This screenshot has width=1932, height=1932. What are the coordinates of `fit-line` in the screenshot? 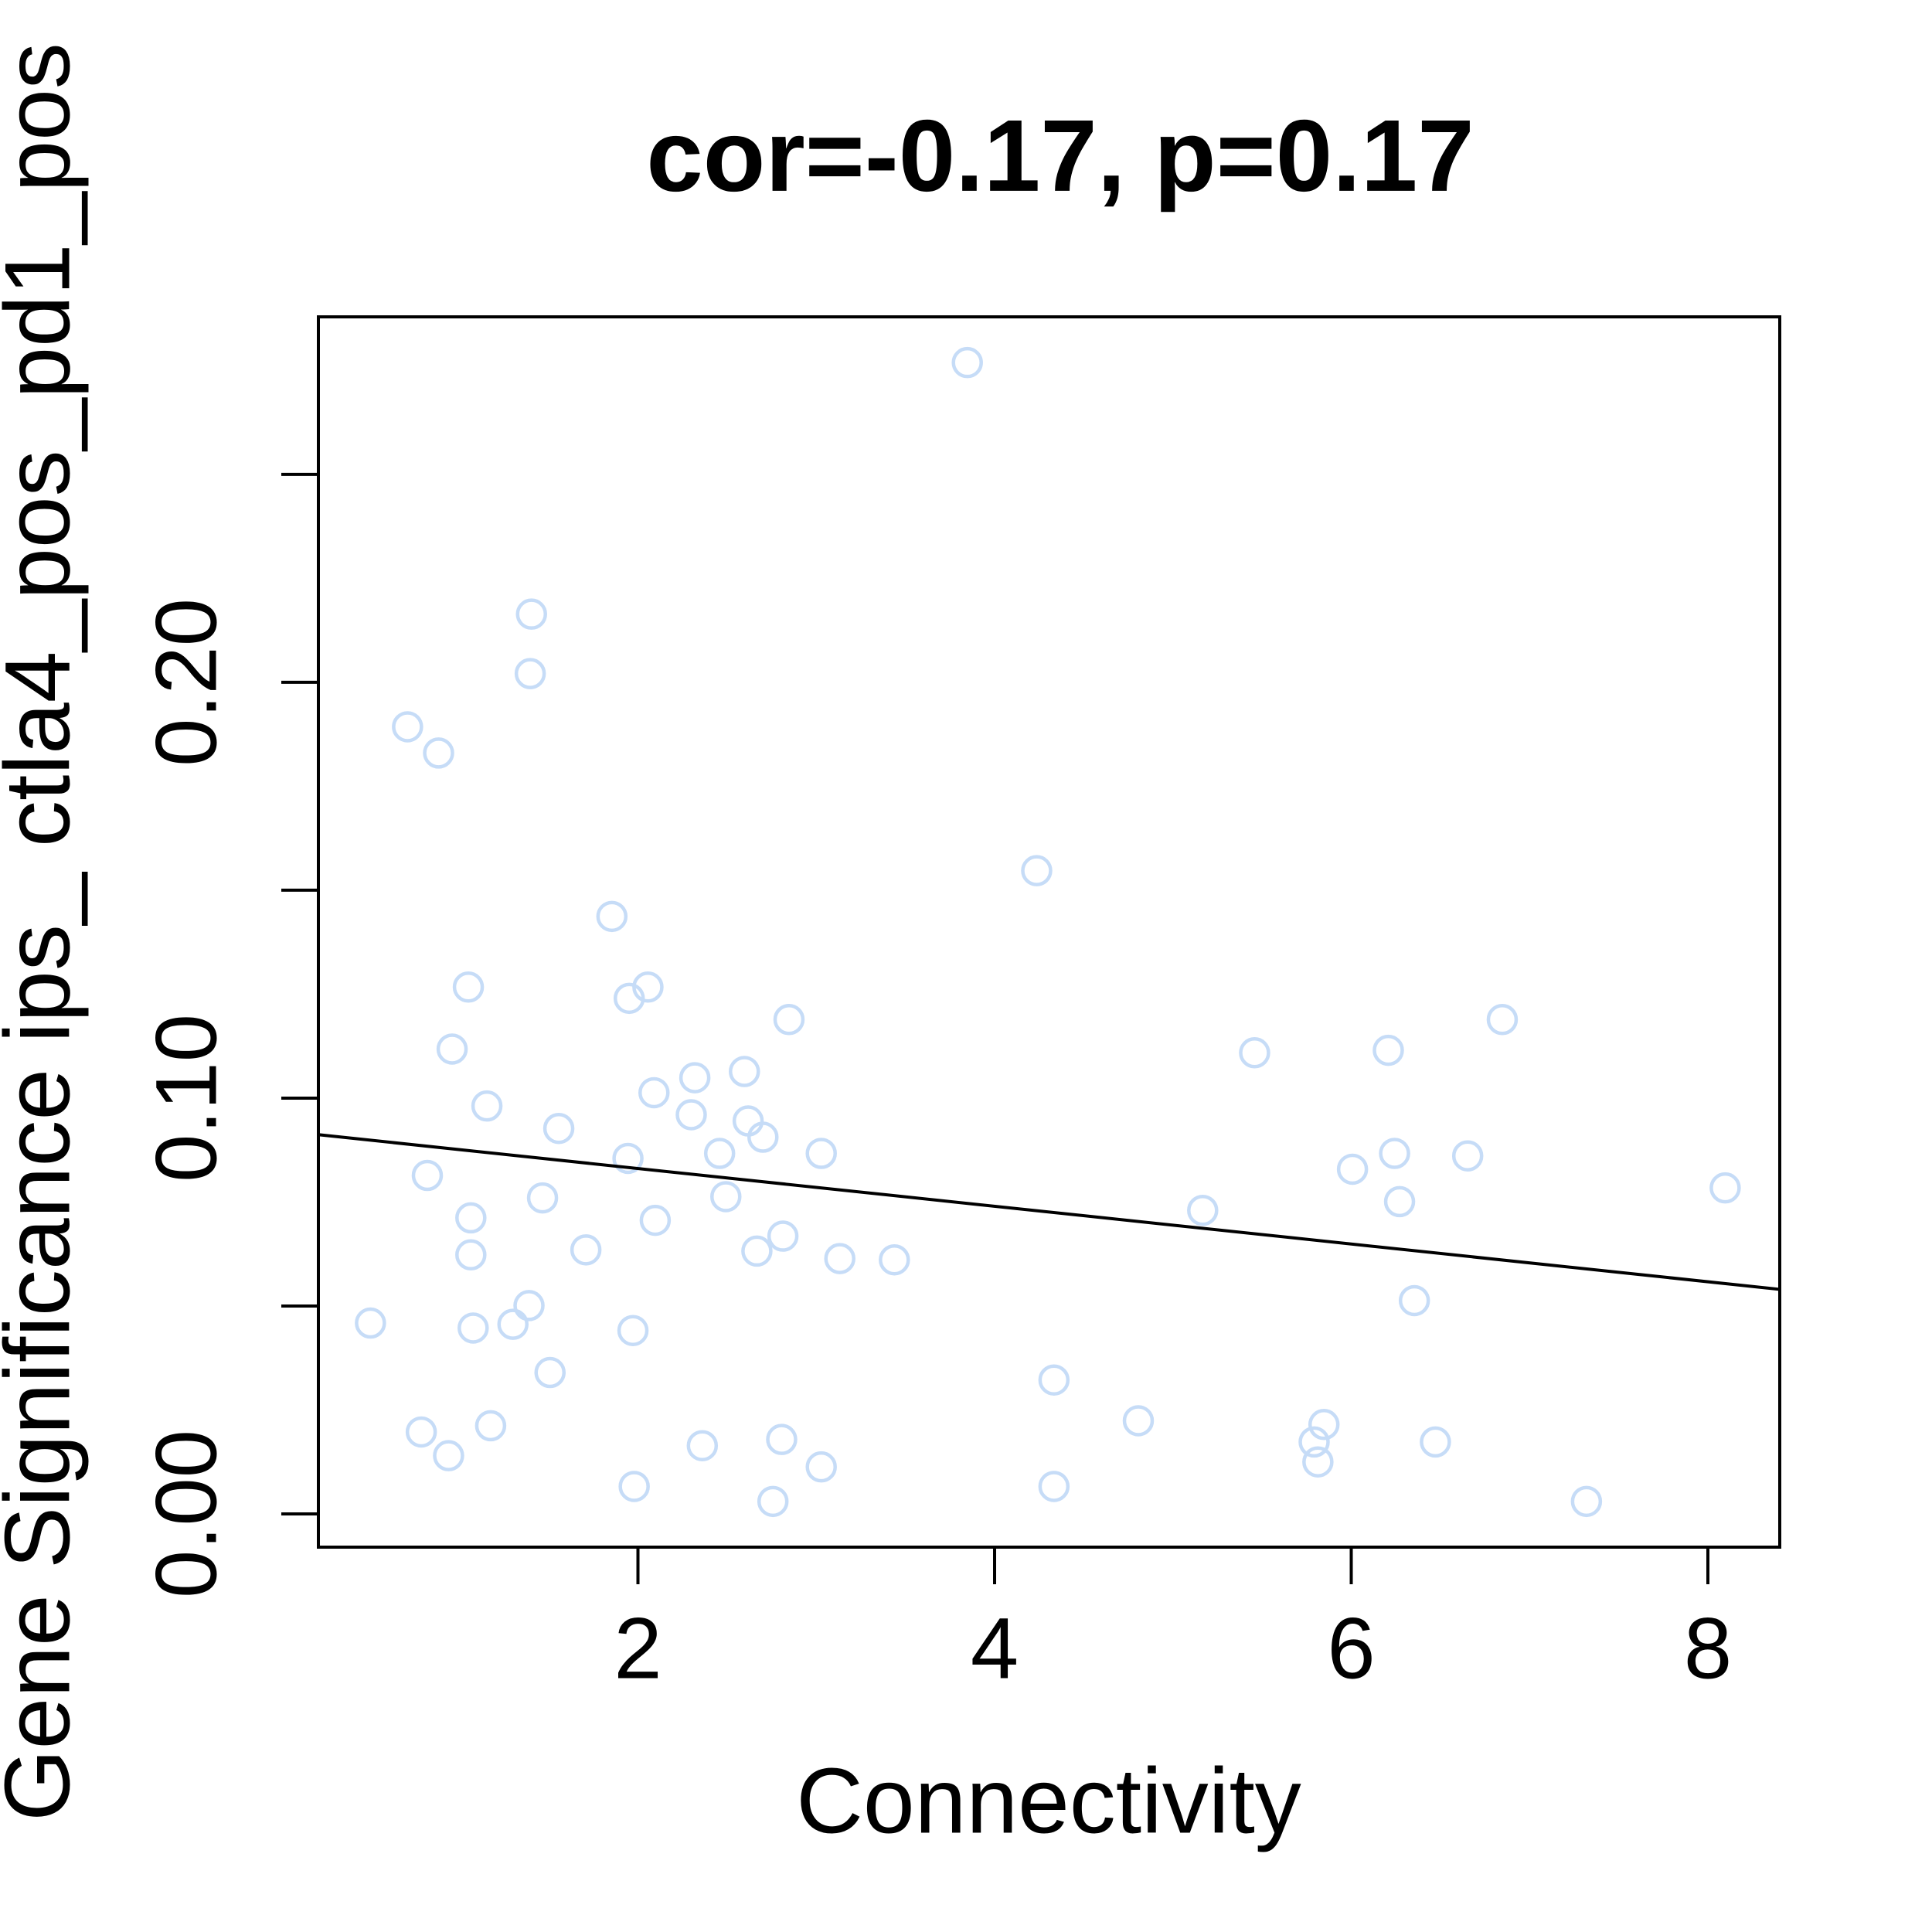 It's located at (1049, 1212).